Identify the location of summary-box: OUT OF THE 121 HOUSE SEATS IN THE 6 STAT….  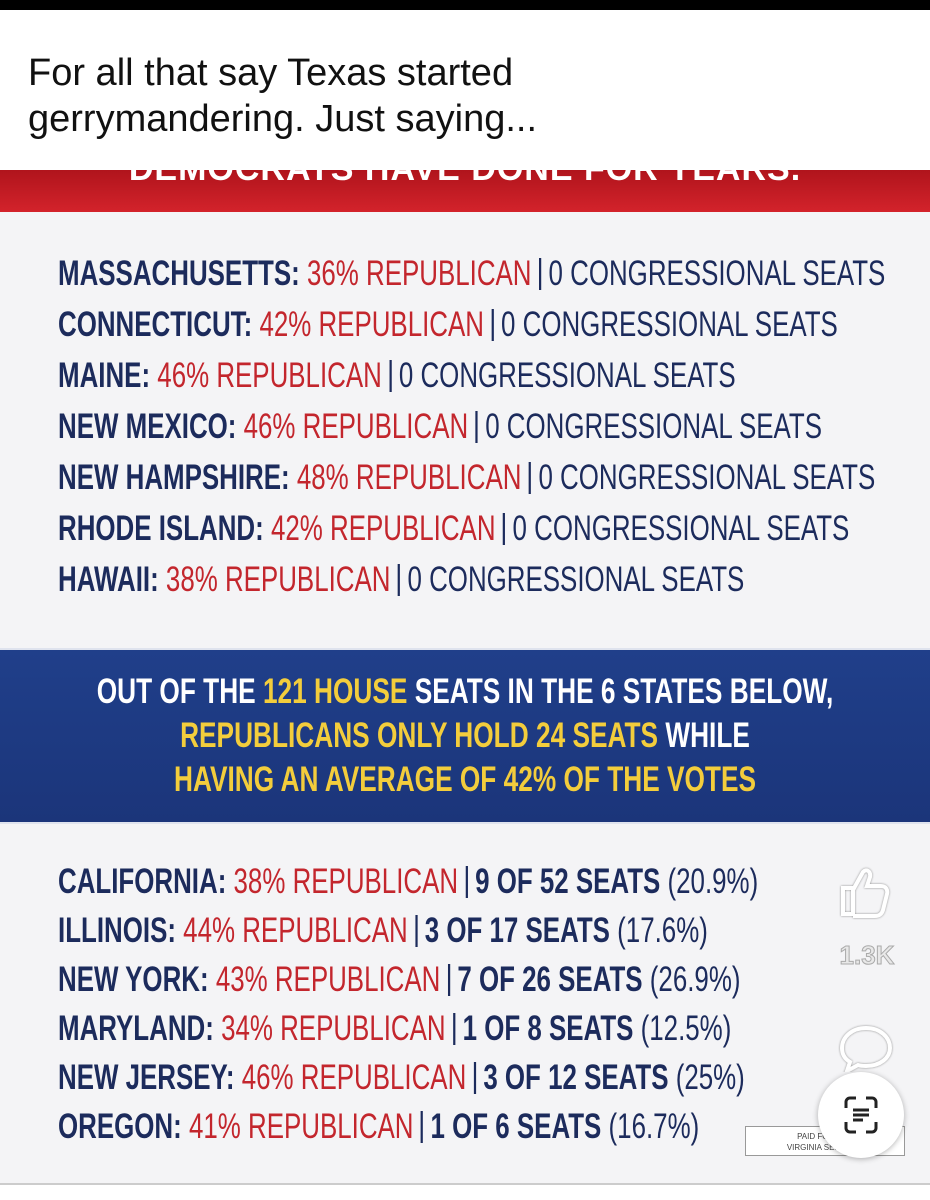
(465, 736).